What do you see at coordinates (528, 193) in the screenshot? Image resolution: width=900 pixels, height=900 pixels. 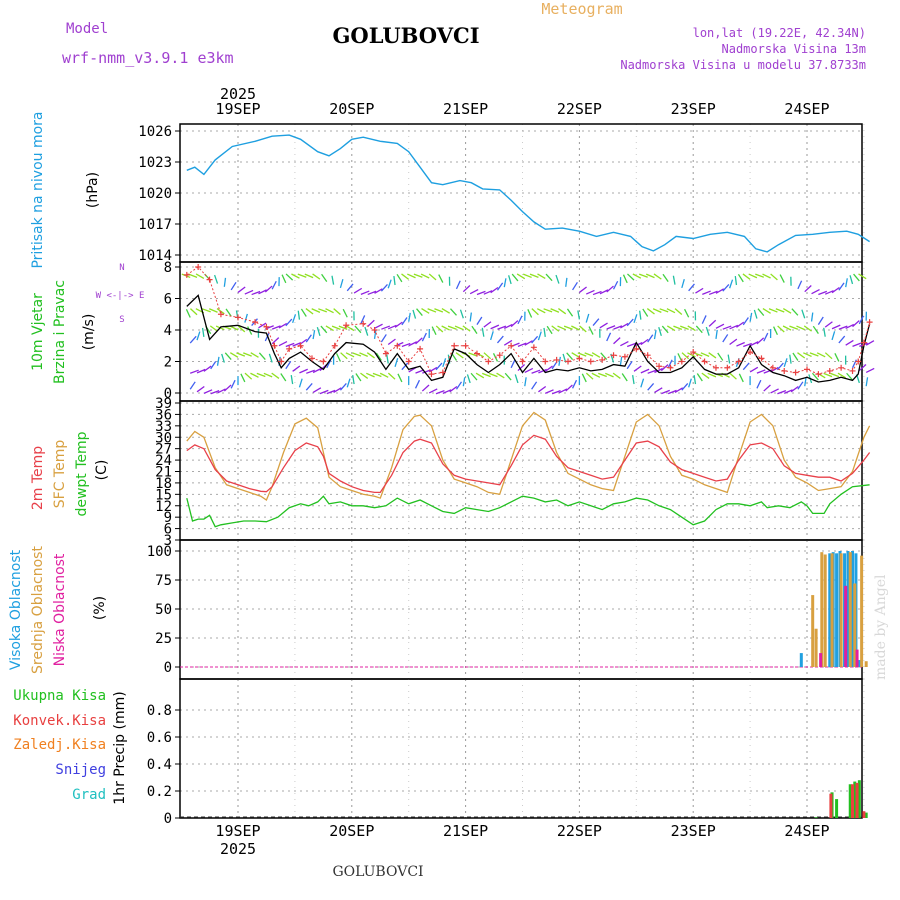 I see `pressure-series-line` at bounding box center [528, 193].